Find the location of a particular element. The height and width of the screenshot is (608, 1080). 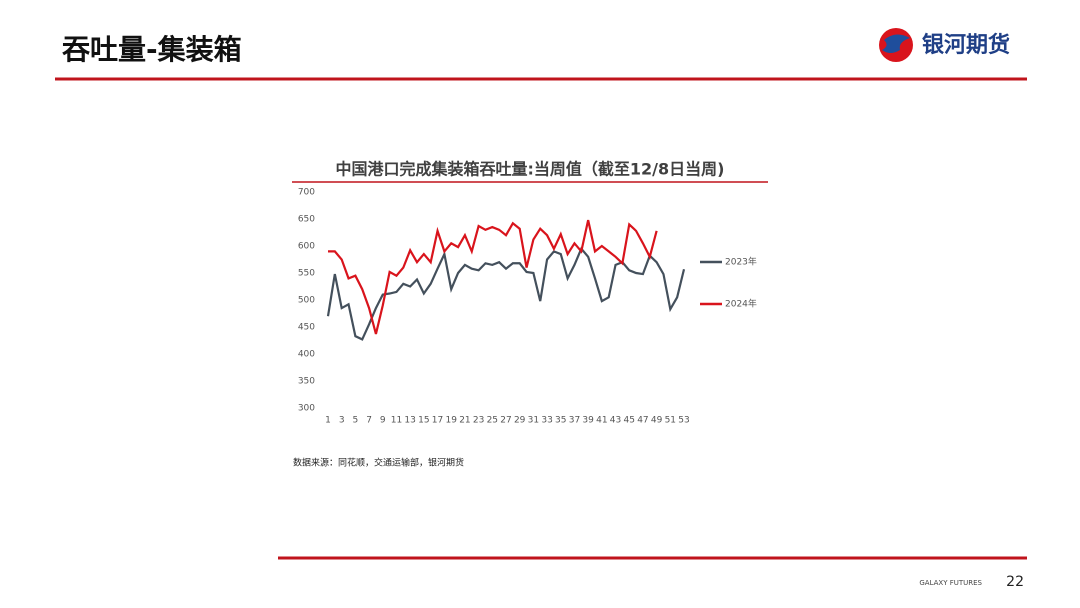

y-tick-label: 400 is located at coordinates (306, 355).